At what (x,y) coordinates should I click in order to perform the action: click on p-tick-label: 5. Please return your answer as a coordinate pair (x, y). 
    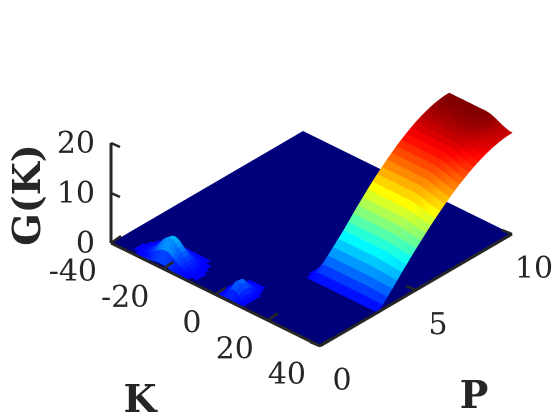
    Looking at the image, I should click on (437, 324).